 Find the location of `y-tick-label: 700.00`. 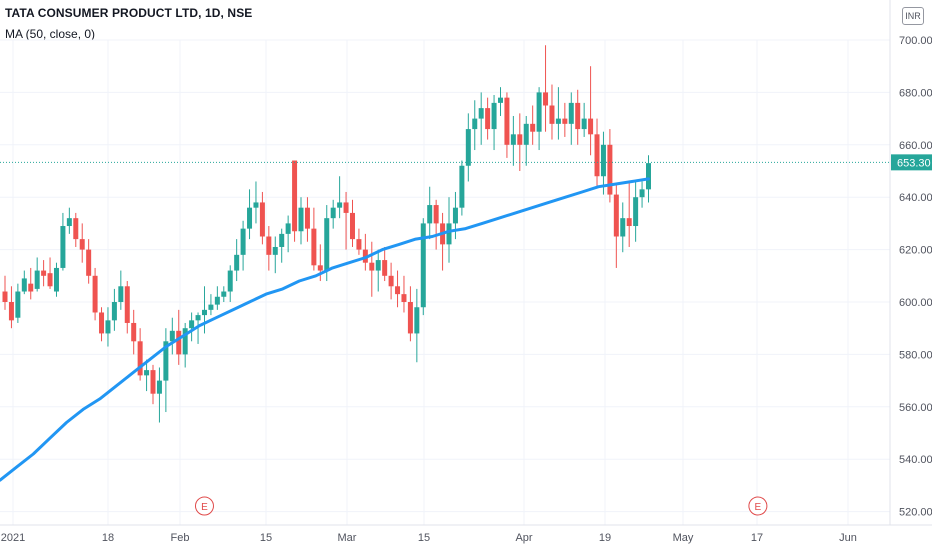

y-tick-label: 700.00 is located at coordinates (915, 41).